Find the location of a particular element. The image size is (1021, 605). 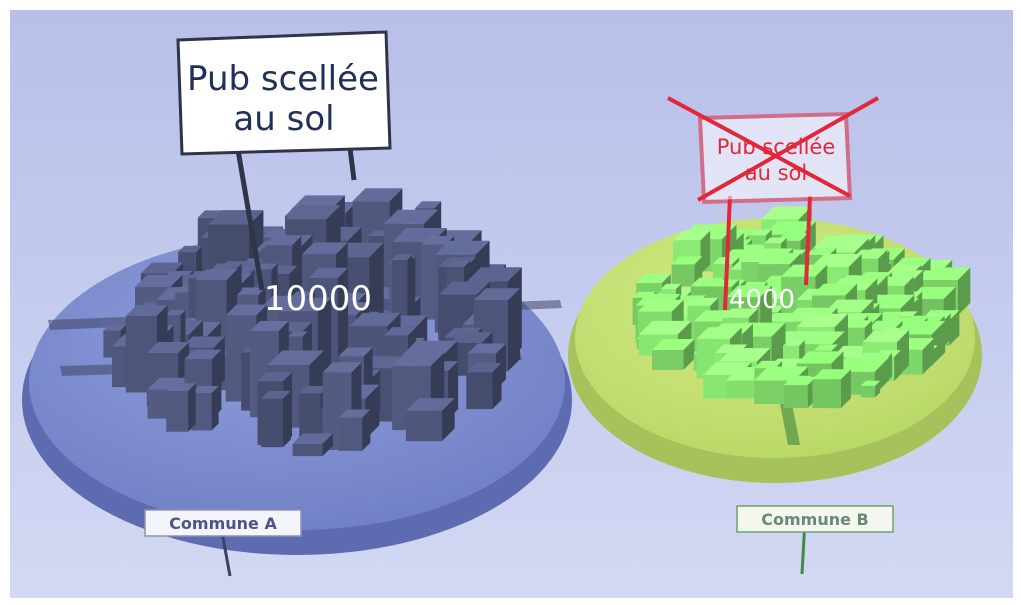

commune-a-label-pole is located at coordinates (226, 554).